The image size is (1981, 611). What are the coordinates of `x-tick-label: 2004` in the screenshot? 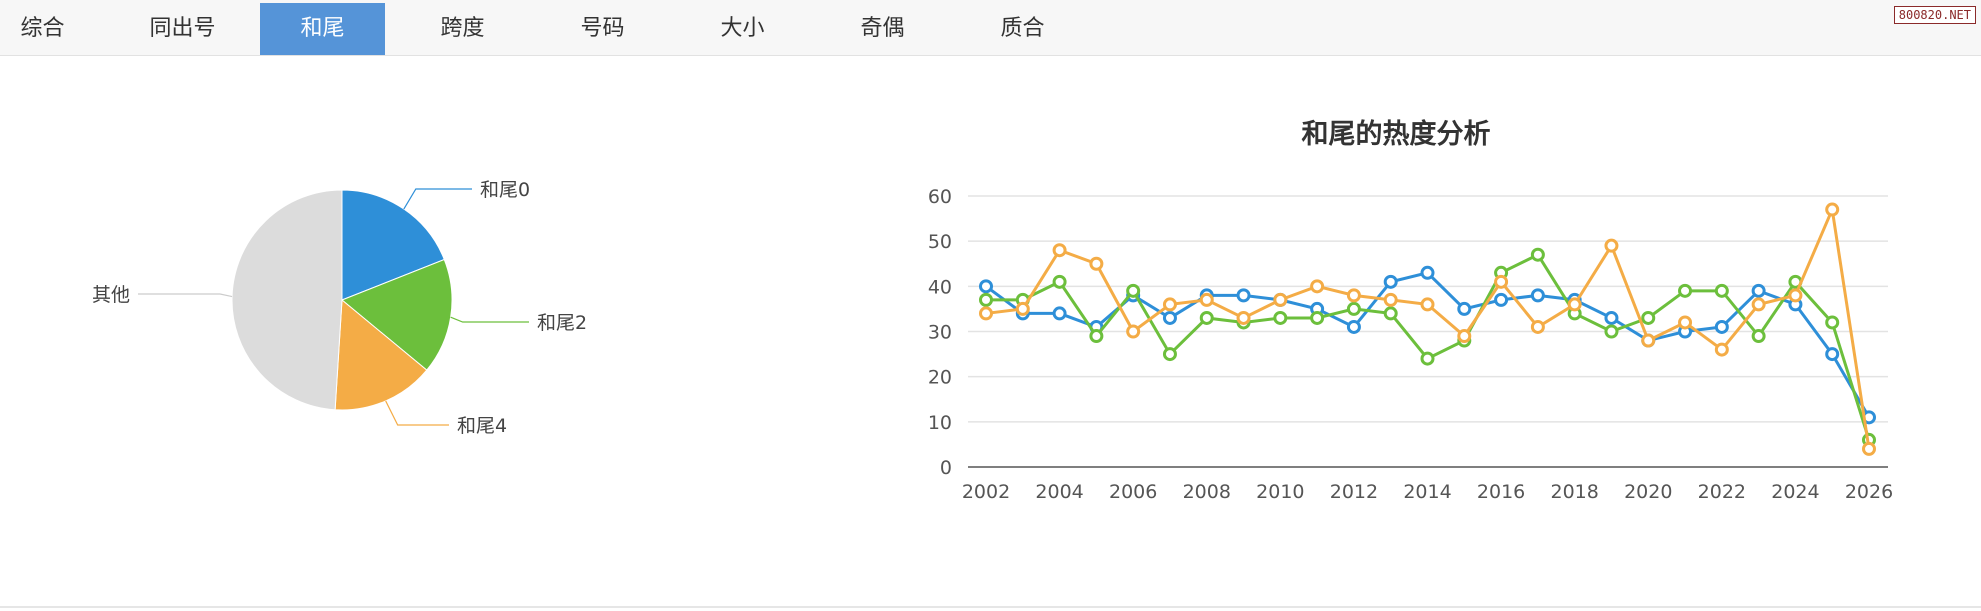 It's located at (1059, 492).